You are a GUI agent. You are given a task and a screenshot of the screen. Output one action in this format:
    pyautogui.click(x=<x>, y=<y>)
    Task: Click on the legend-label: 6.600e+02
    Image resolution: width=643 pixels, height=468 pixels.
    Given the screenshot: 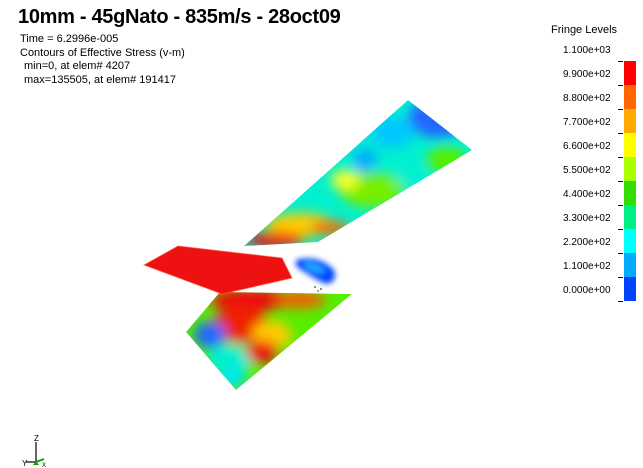 What is the action you would take?
    pyautogui.click(x=587, y=146)
    